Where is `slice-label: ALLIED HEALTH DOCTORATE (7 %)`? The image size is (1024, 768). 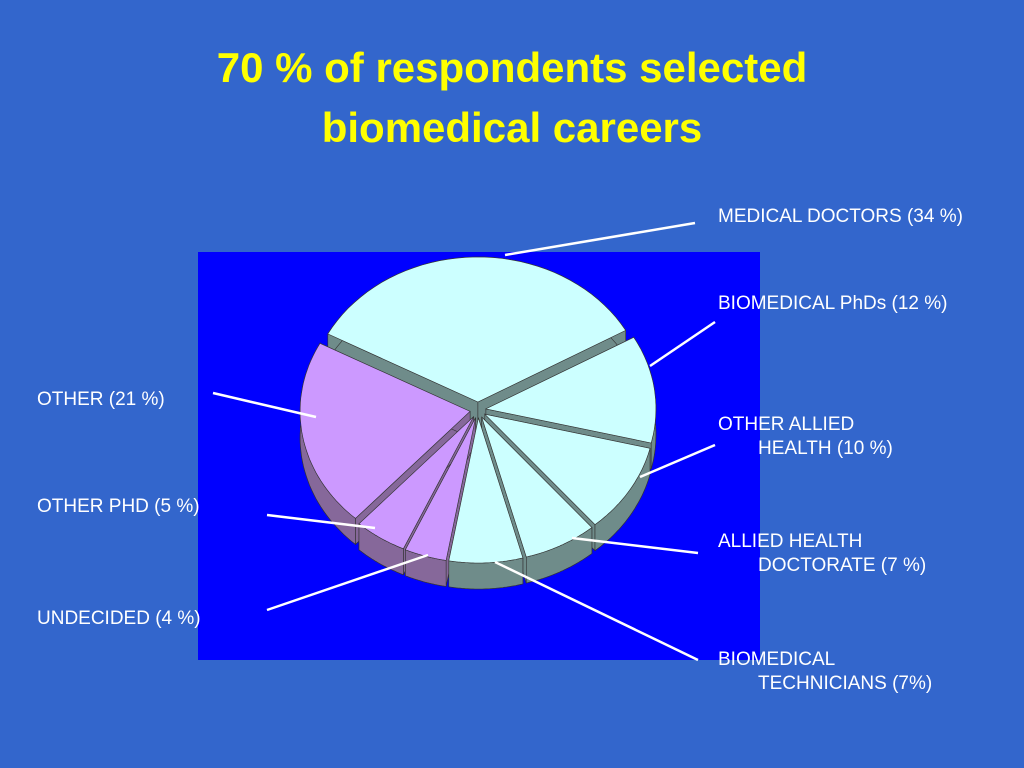 slice-label: ALLIED HEALTH DOCTORATE (7 %) is located at coordinates (822, 553).